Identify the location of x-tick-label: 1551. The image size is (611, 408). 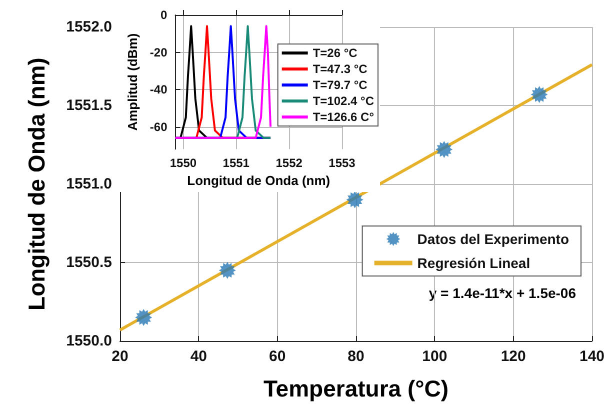
(236, 163).